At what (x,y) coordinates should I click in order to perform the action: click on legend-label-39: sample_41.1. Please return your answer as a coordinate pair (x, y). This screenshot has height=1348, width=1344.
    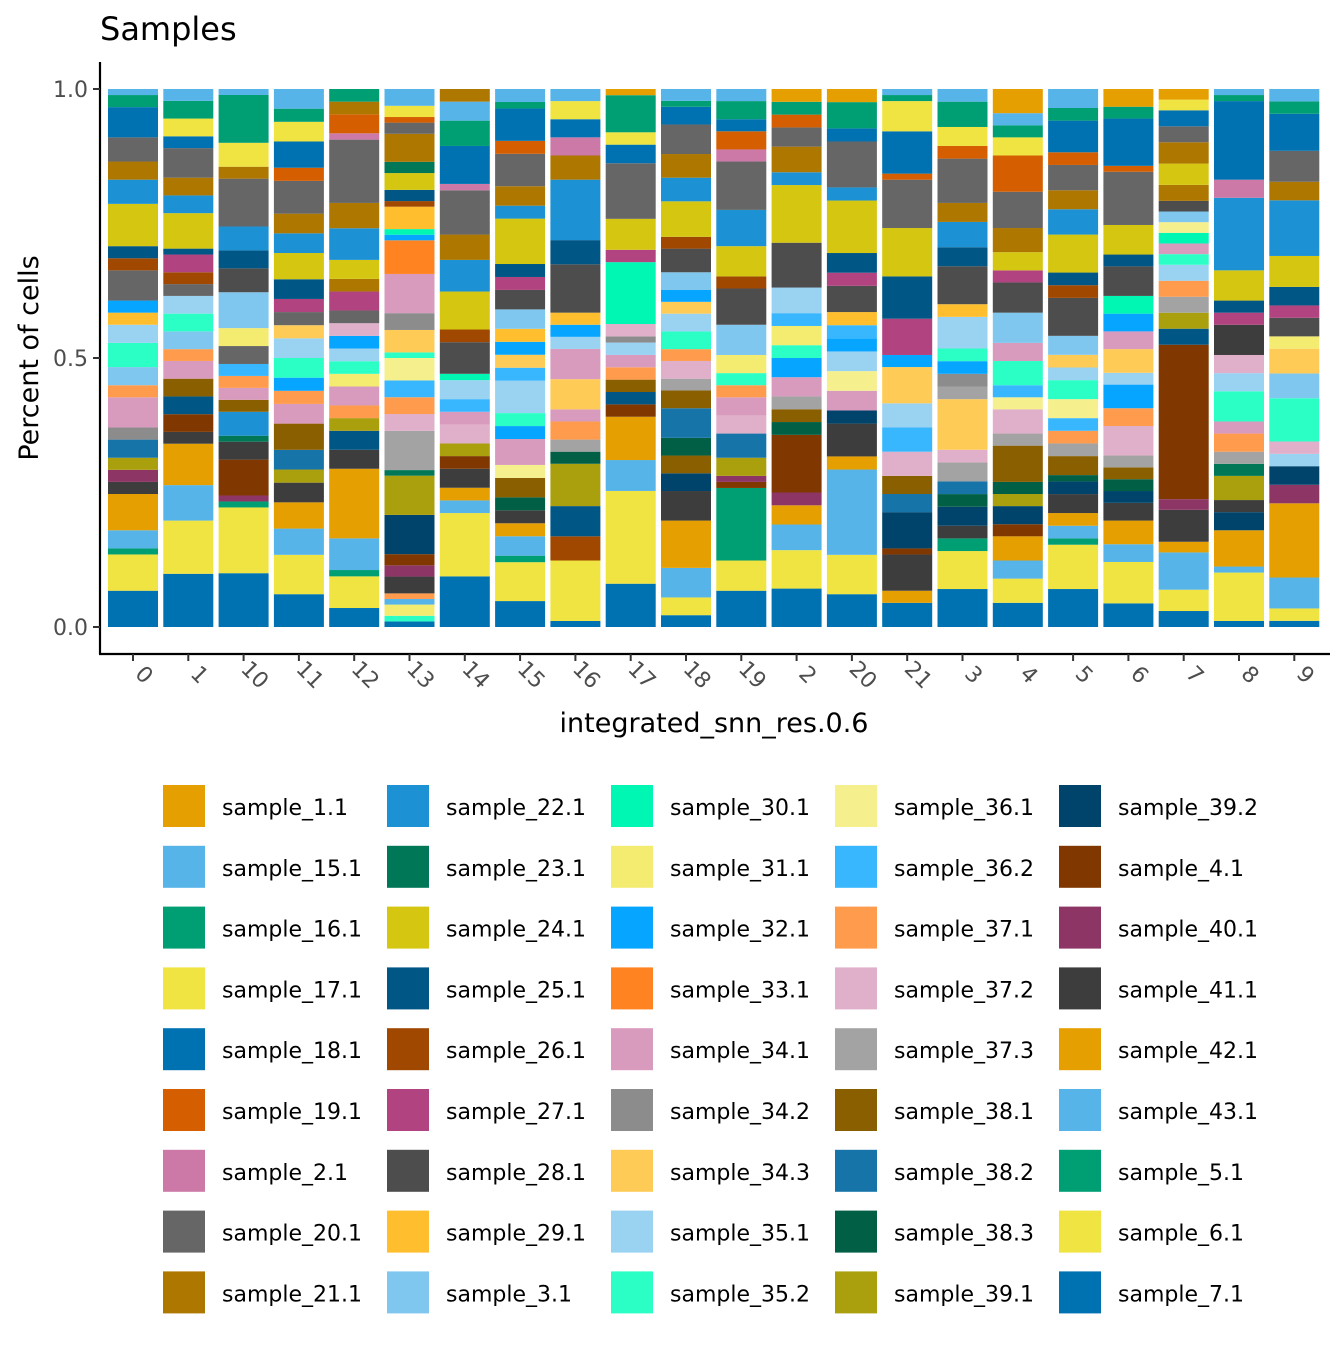
    Looking at the image, I should click on (1188, 990).